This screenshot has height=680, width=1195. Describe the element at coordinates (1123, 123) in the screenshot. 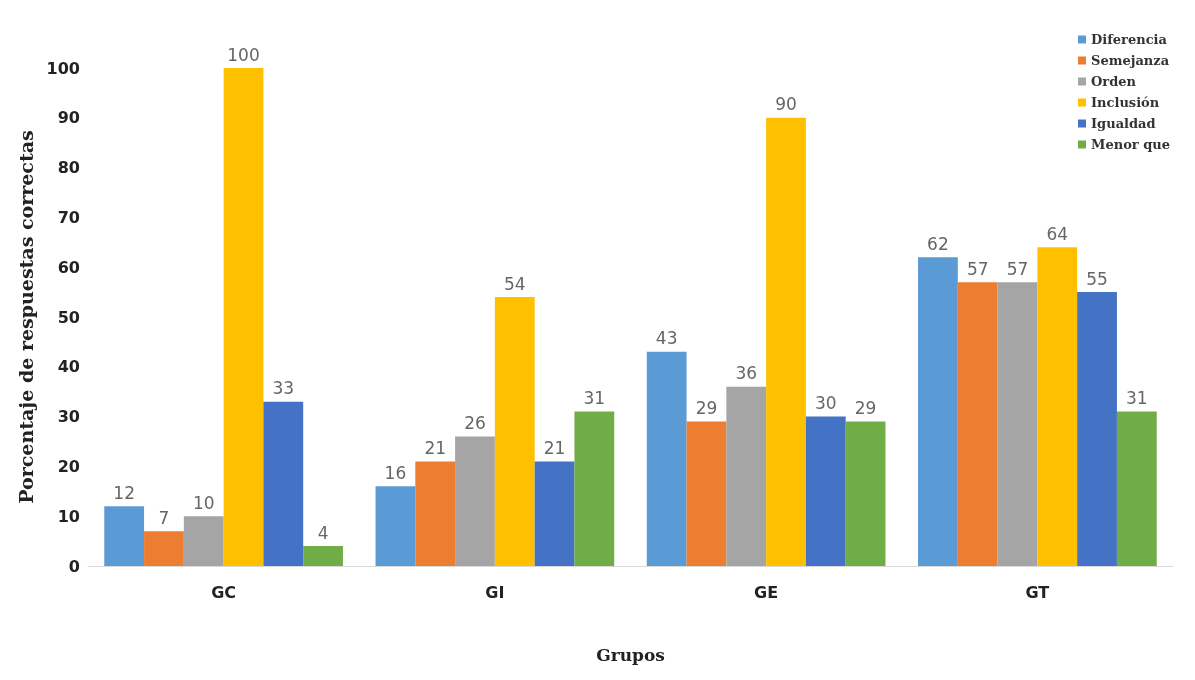

I see `legend-label: Igualdad` at that location.